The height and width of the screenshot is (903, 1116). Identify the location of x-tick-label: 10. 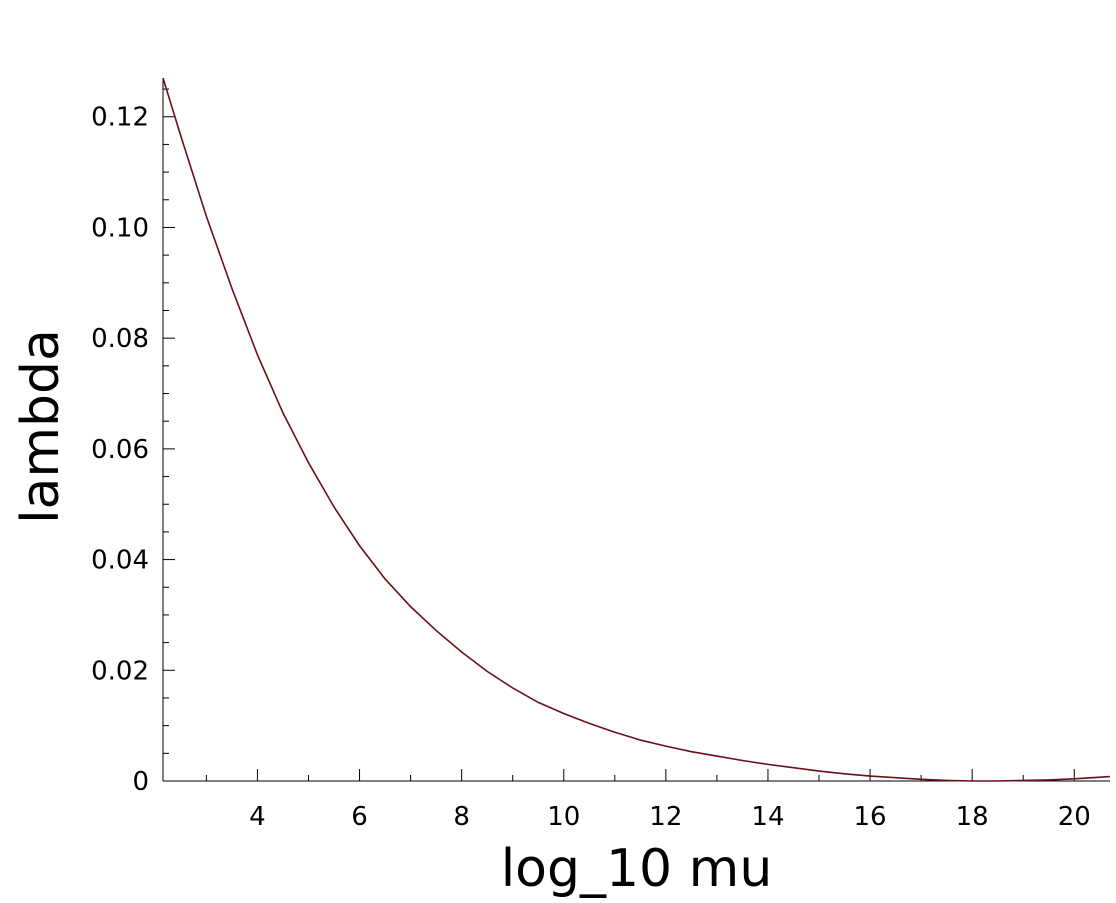
(563, 817).